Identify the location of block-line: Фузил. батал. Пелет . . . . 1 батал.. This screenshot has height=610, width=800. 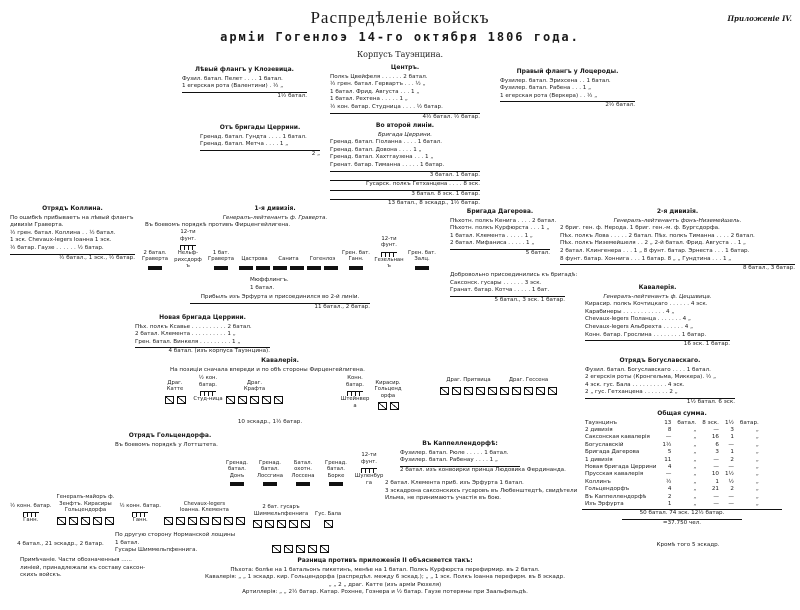
(232, 78).